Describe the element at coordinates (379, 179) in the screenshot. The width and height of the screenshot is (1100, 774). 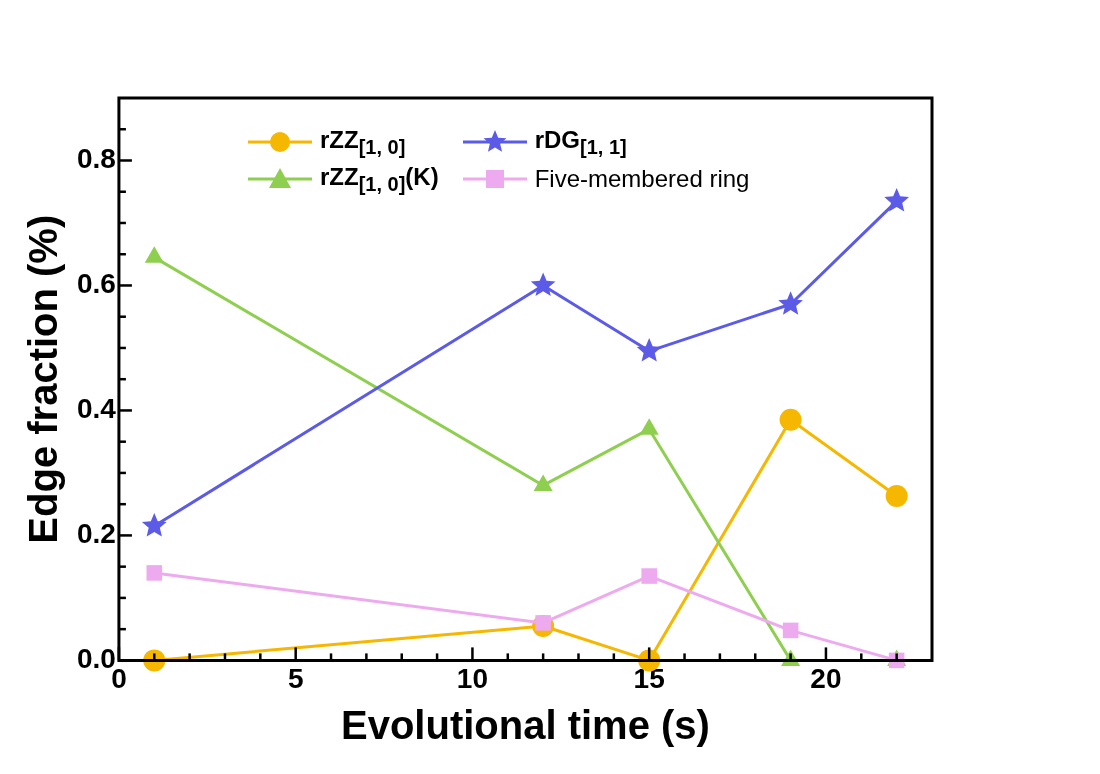
I see `legend-label: rZZ$_{[1, 0]}$(K)` at that location.